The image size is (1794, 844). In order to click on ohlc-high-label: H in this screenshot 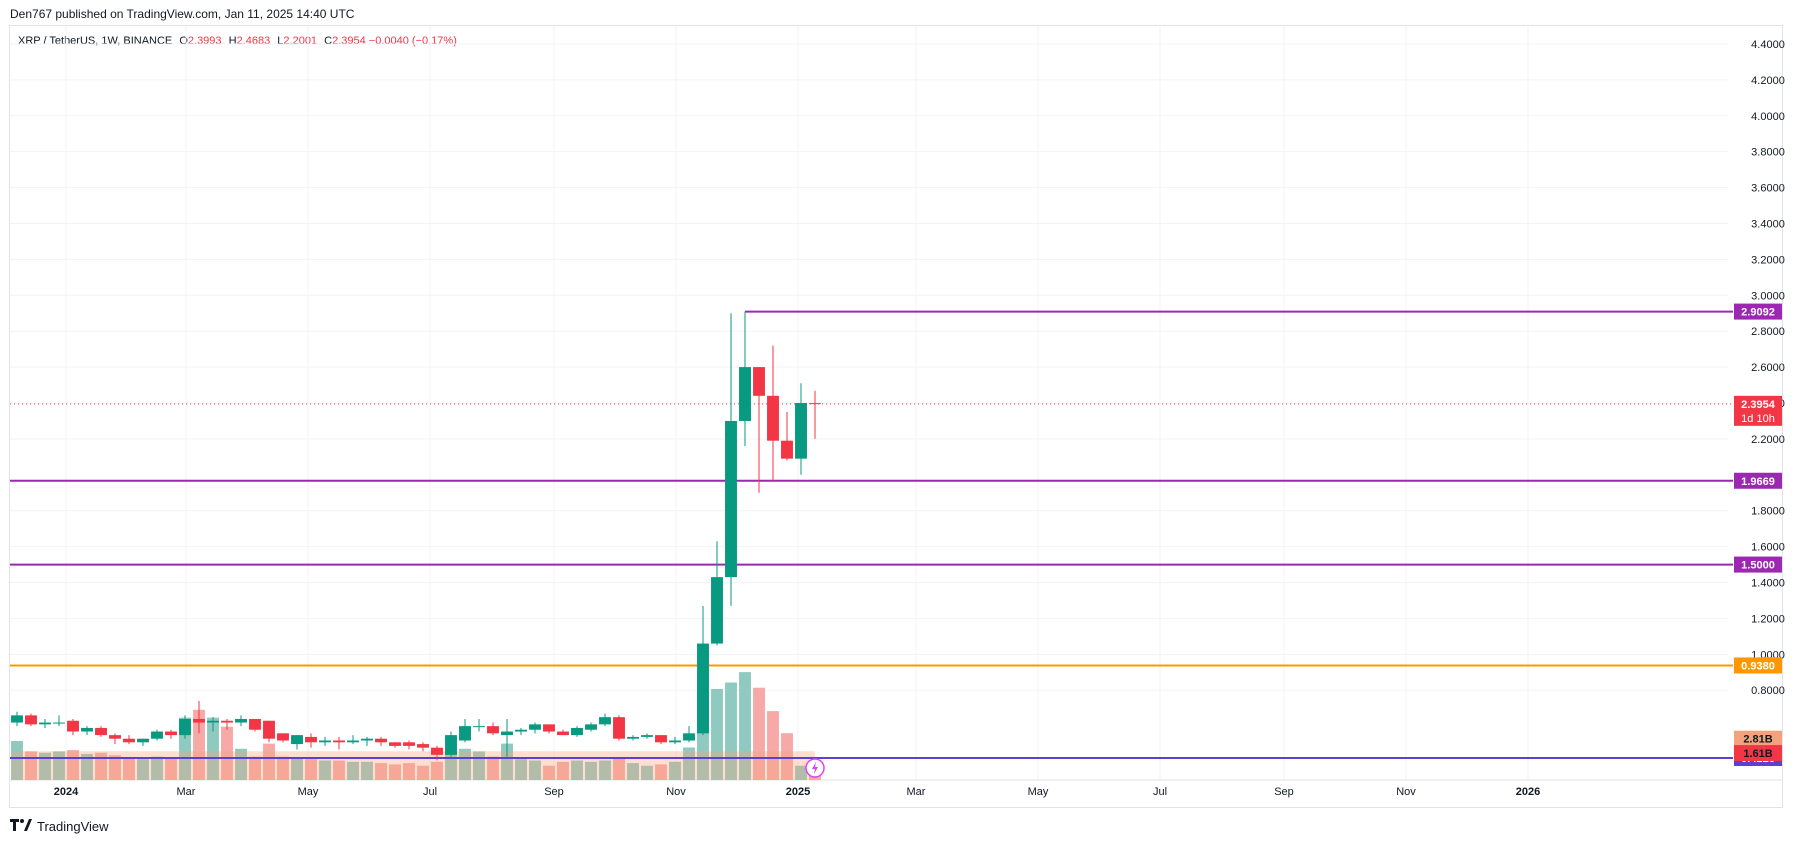, I will do `click(232, 41)`.